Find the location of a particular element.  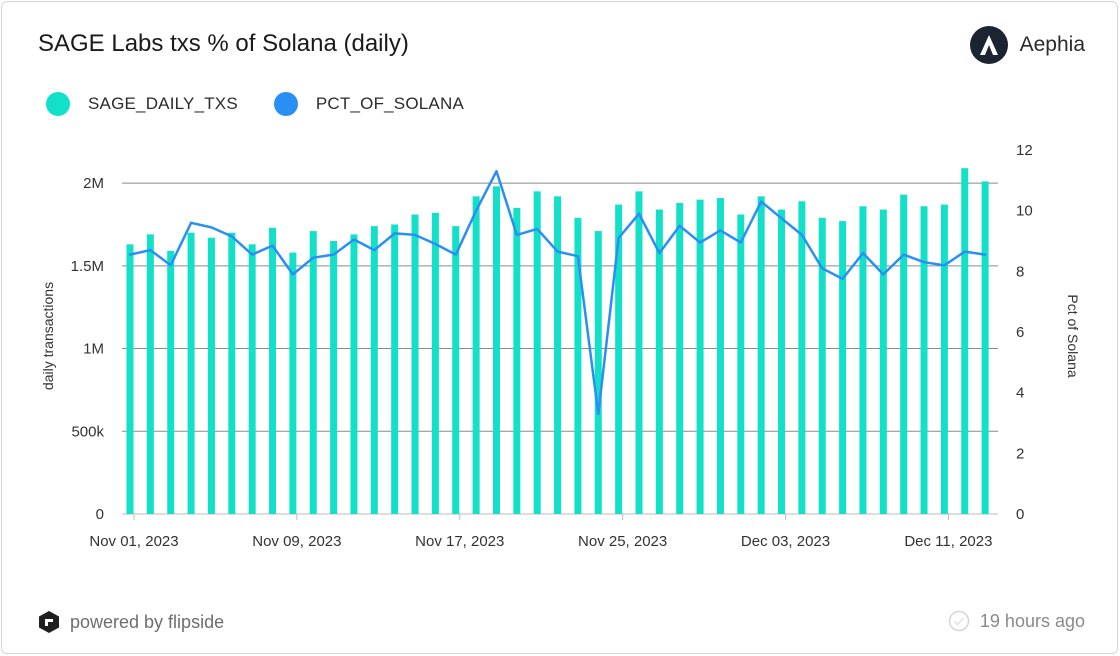

y-tick-label: 500k is located at coordinates (87, 431).